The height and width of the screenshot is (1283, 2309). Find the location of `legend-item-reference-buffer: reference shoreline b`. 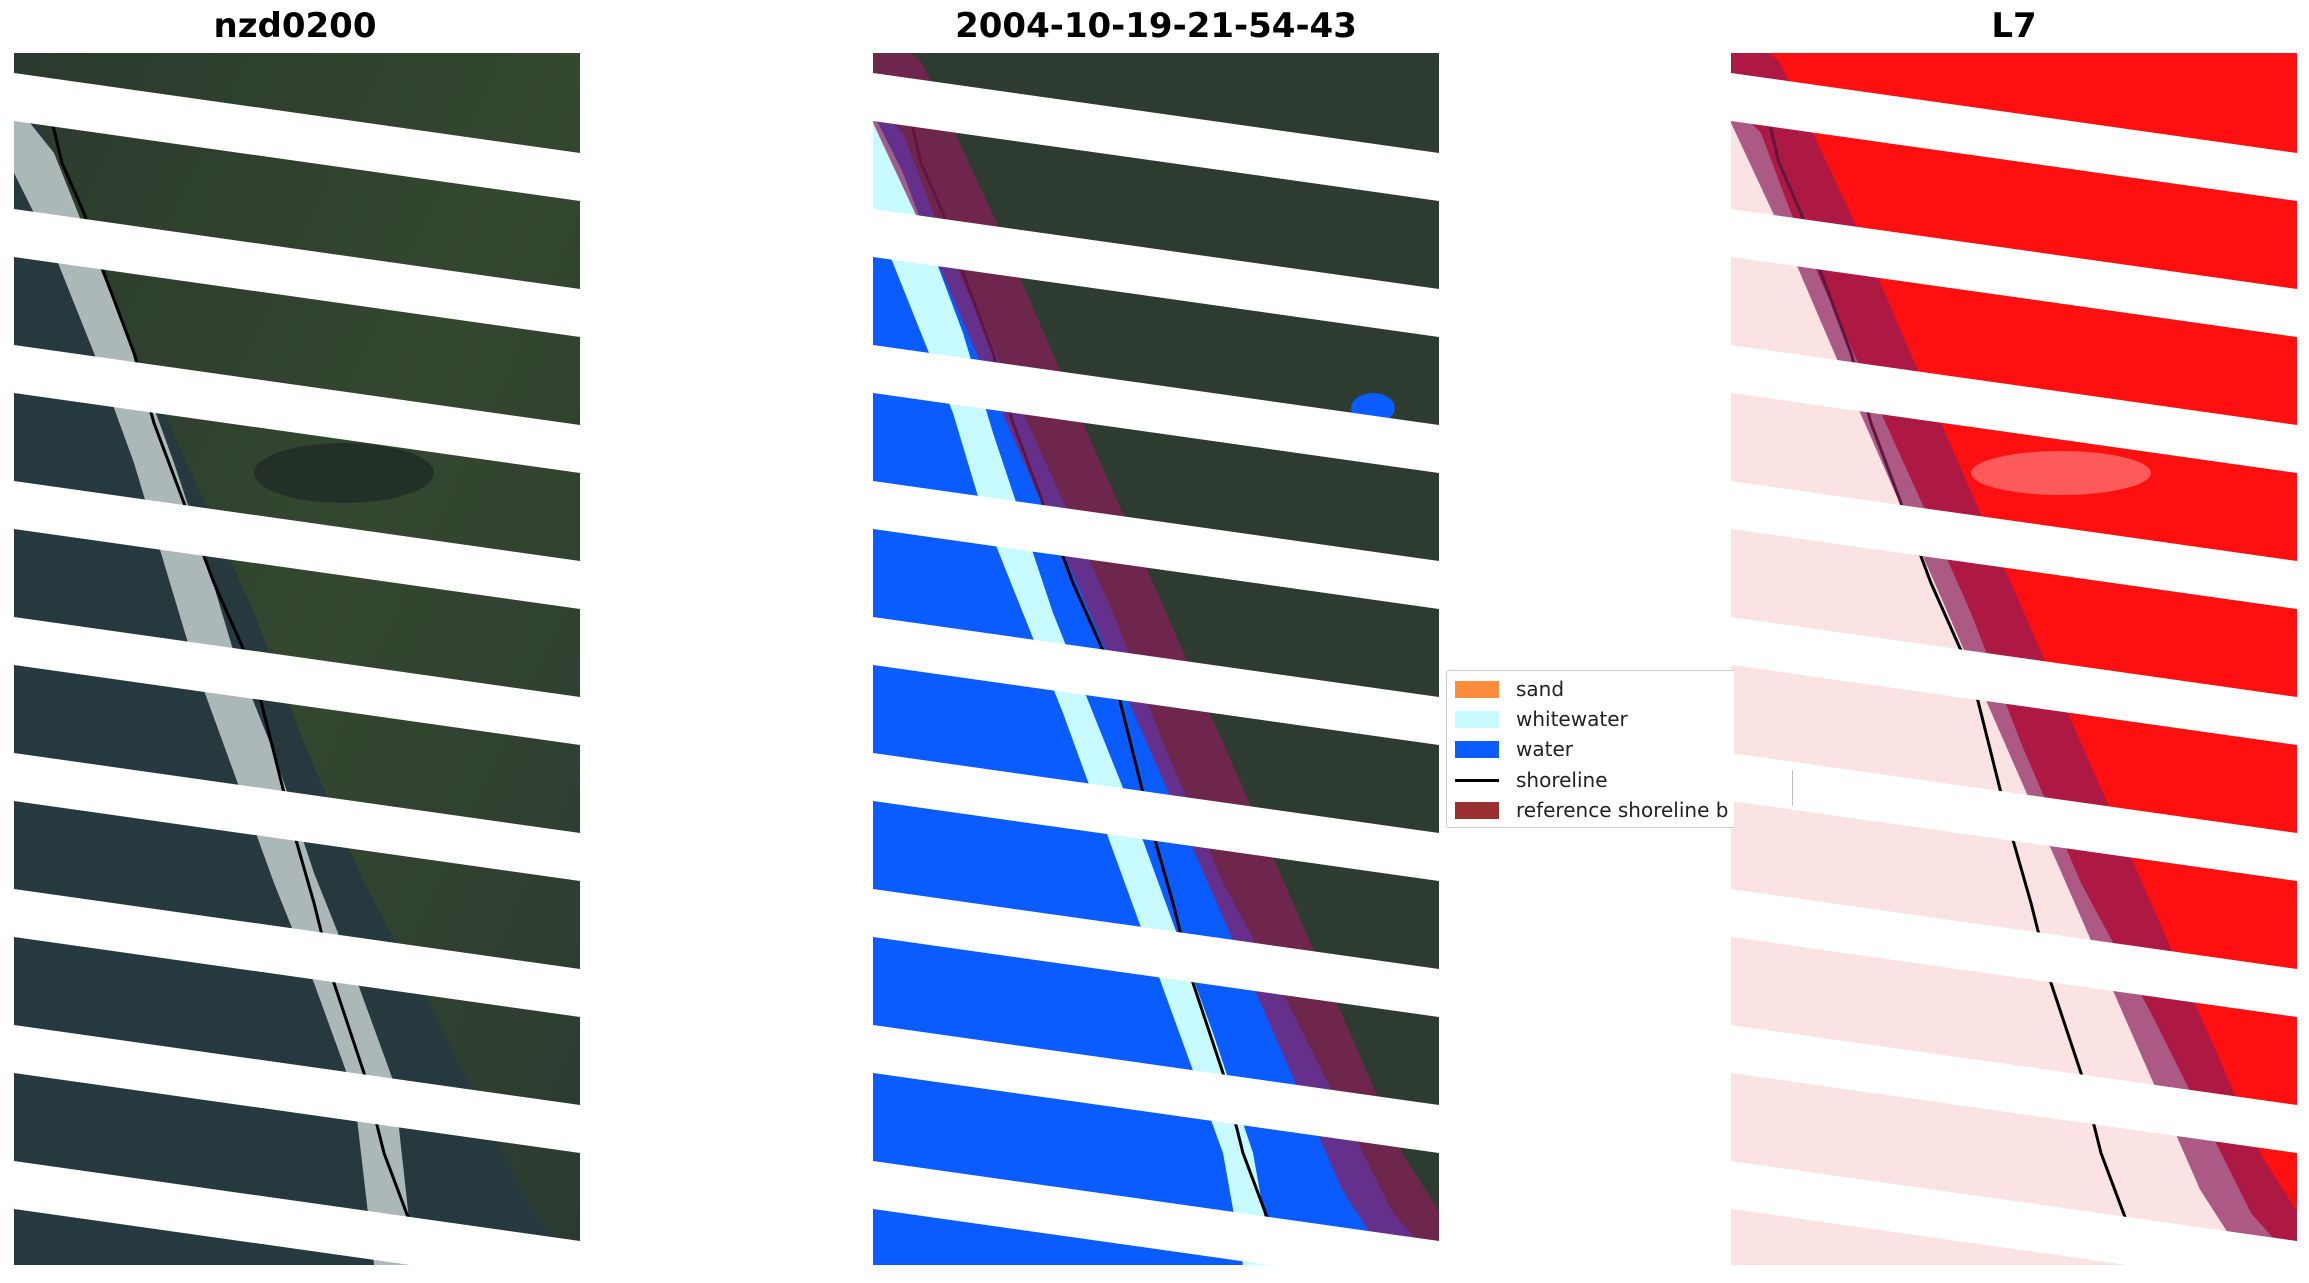

legend-item-reference-buffer: reference shoreline b is located at coordinates (1591, 810).